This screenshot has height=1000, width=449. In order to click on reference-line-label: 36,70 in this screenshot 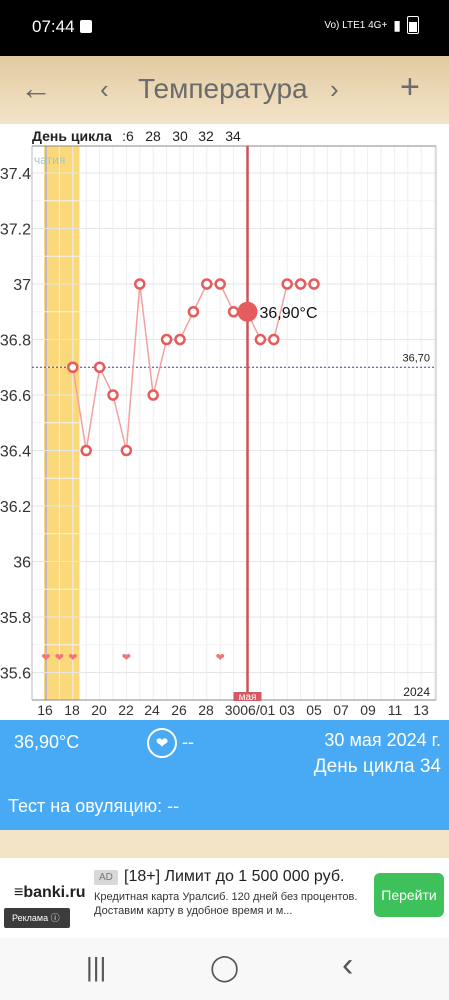, I will do `click(416, 358)`.